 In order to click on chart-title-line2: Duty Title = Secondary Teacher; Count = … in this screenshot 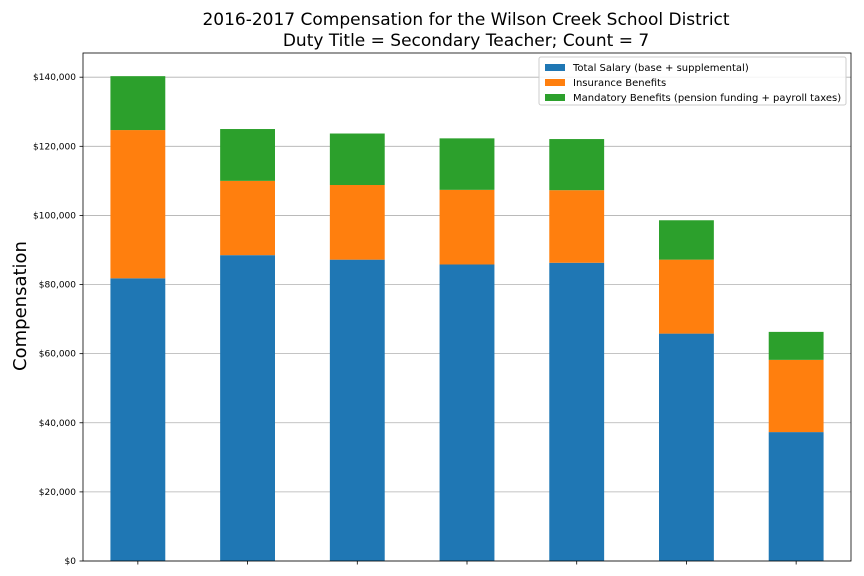, I will do `click(466, 41)`.